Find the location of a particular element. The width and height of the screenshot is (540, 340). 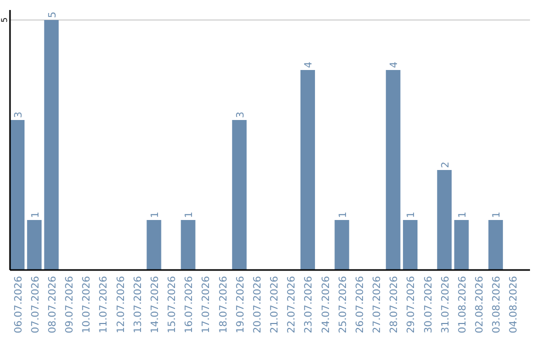

x-tick-label: 24.07.2026 is located at coordinates (326, 305).